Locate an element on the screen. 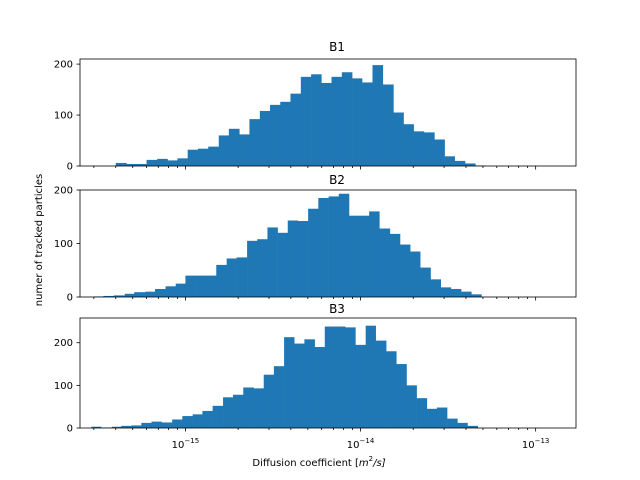 This screenshot has height=480, width=640. y-axis-label: numer of tracked particles is located at coordinates (39, 240).